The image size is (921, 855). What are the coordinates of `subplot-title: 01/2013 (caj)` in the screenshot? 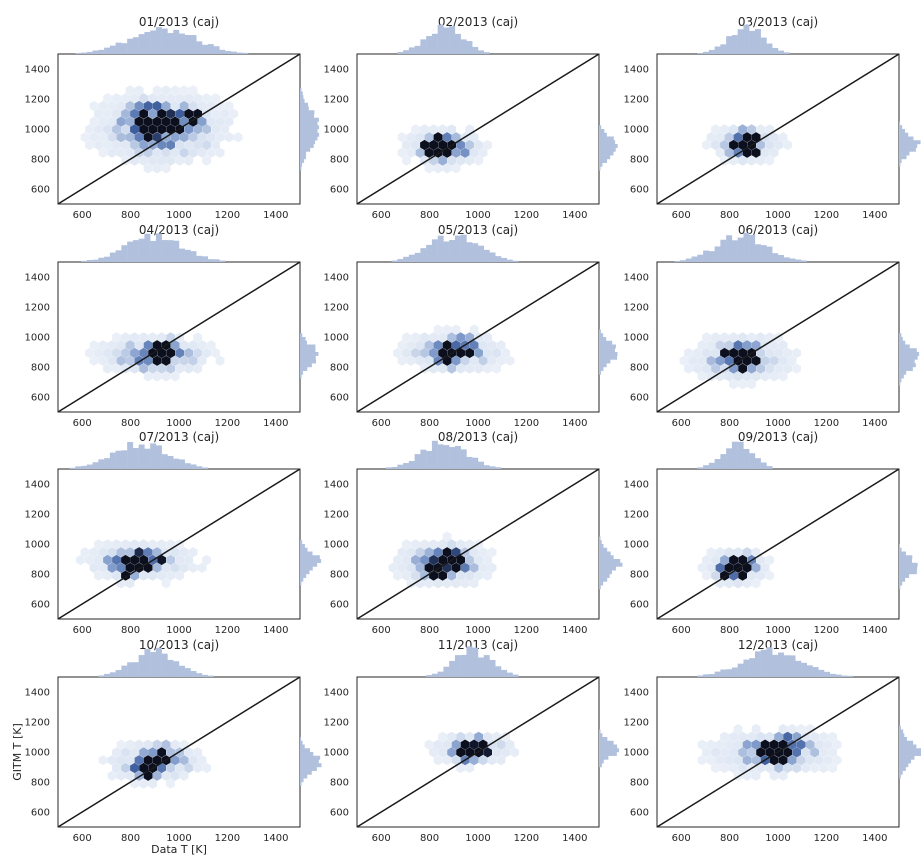 It's located at (179, 22).